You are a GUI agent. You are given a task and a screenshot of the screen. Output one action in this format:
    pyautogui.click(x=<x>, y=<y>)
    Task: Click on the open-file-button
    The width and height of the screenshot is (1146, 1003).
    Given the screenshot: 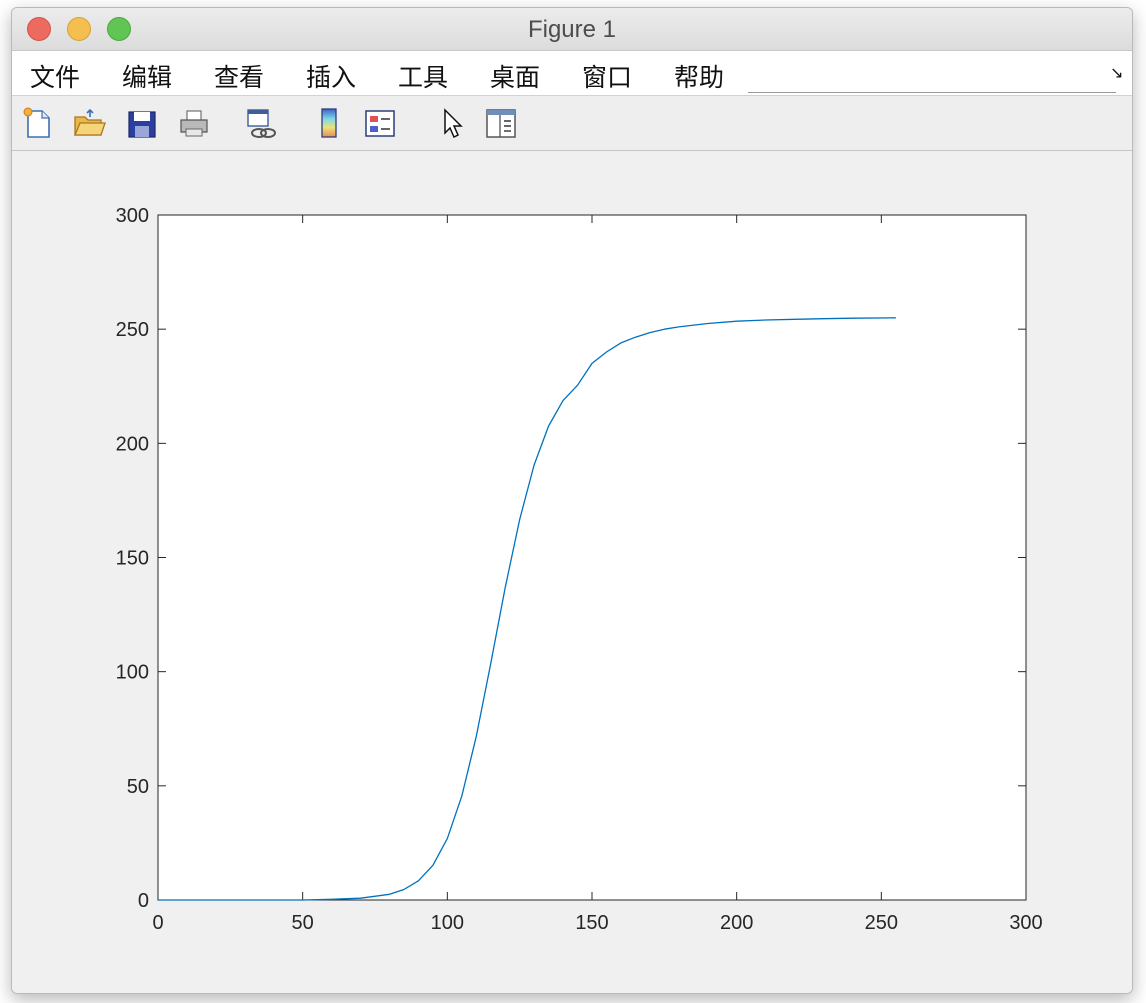 What is the action you would take?
    pyautogui.click(x=89, y=123)
    